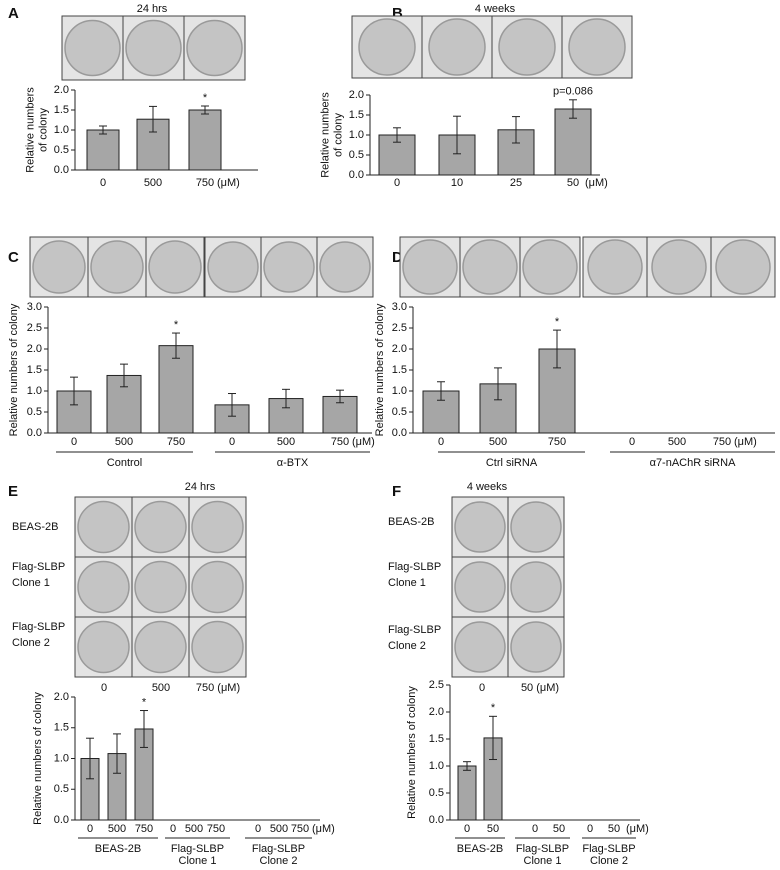 The height and width of the screenshot is (870, 780). What do you see at coordinates (43, 129) in the screenshot?
I see `y-axis-label: of colony` at bounding box center [43, 129].